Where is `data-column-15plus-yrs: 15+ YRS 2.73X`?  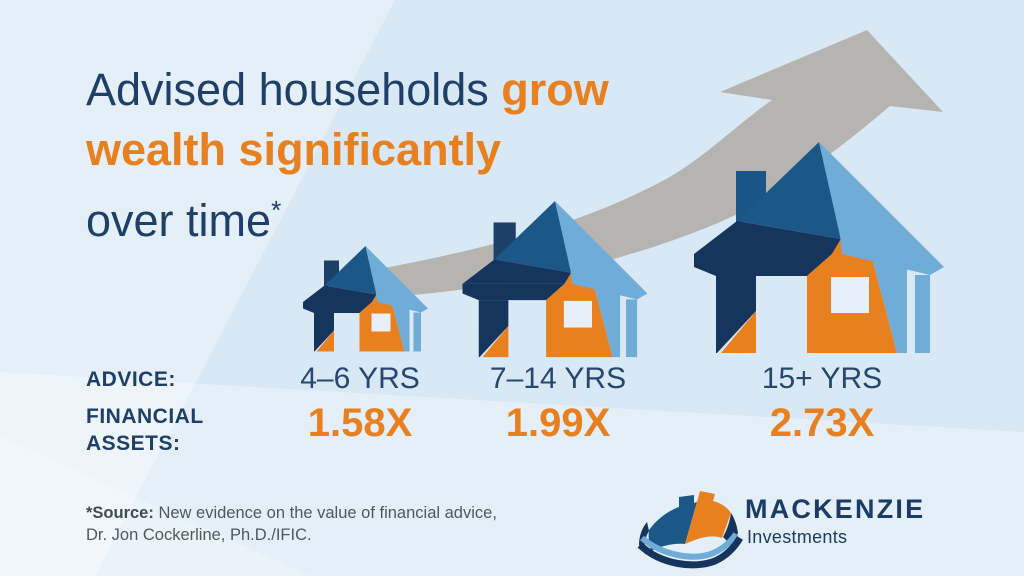 data-column-15plus-yrs: 15+ YRS 2.73X is located at coordinates (822, 403).